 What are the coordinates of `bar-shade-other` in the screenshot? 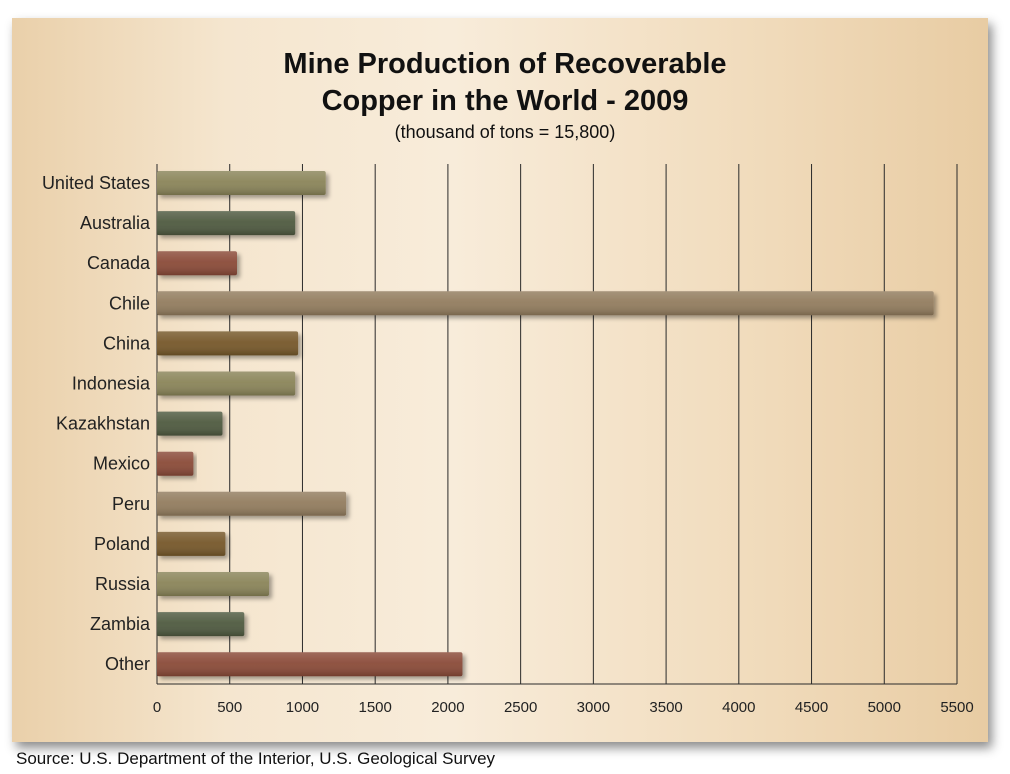 It's located at (310, 664).